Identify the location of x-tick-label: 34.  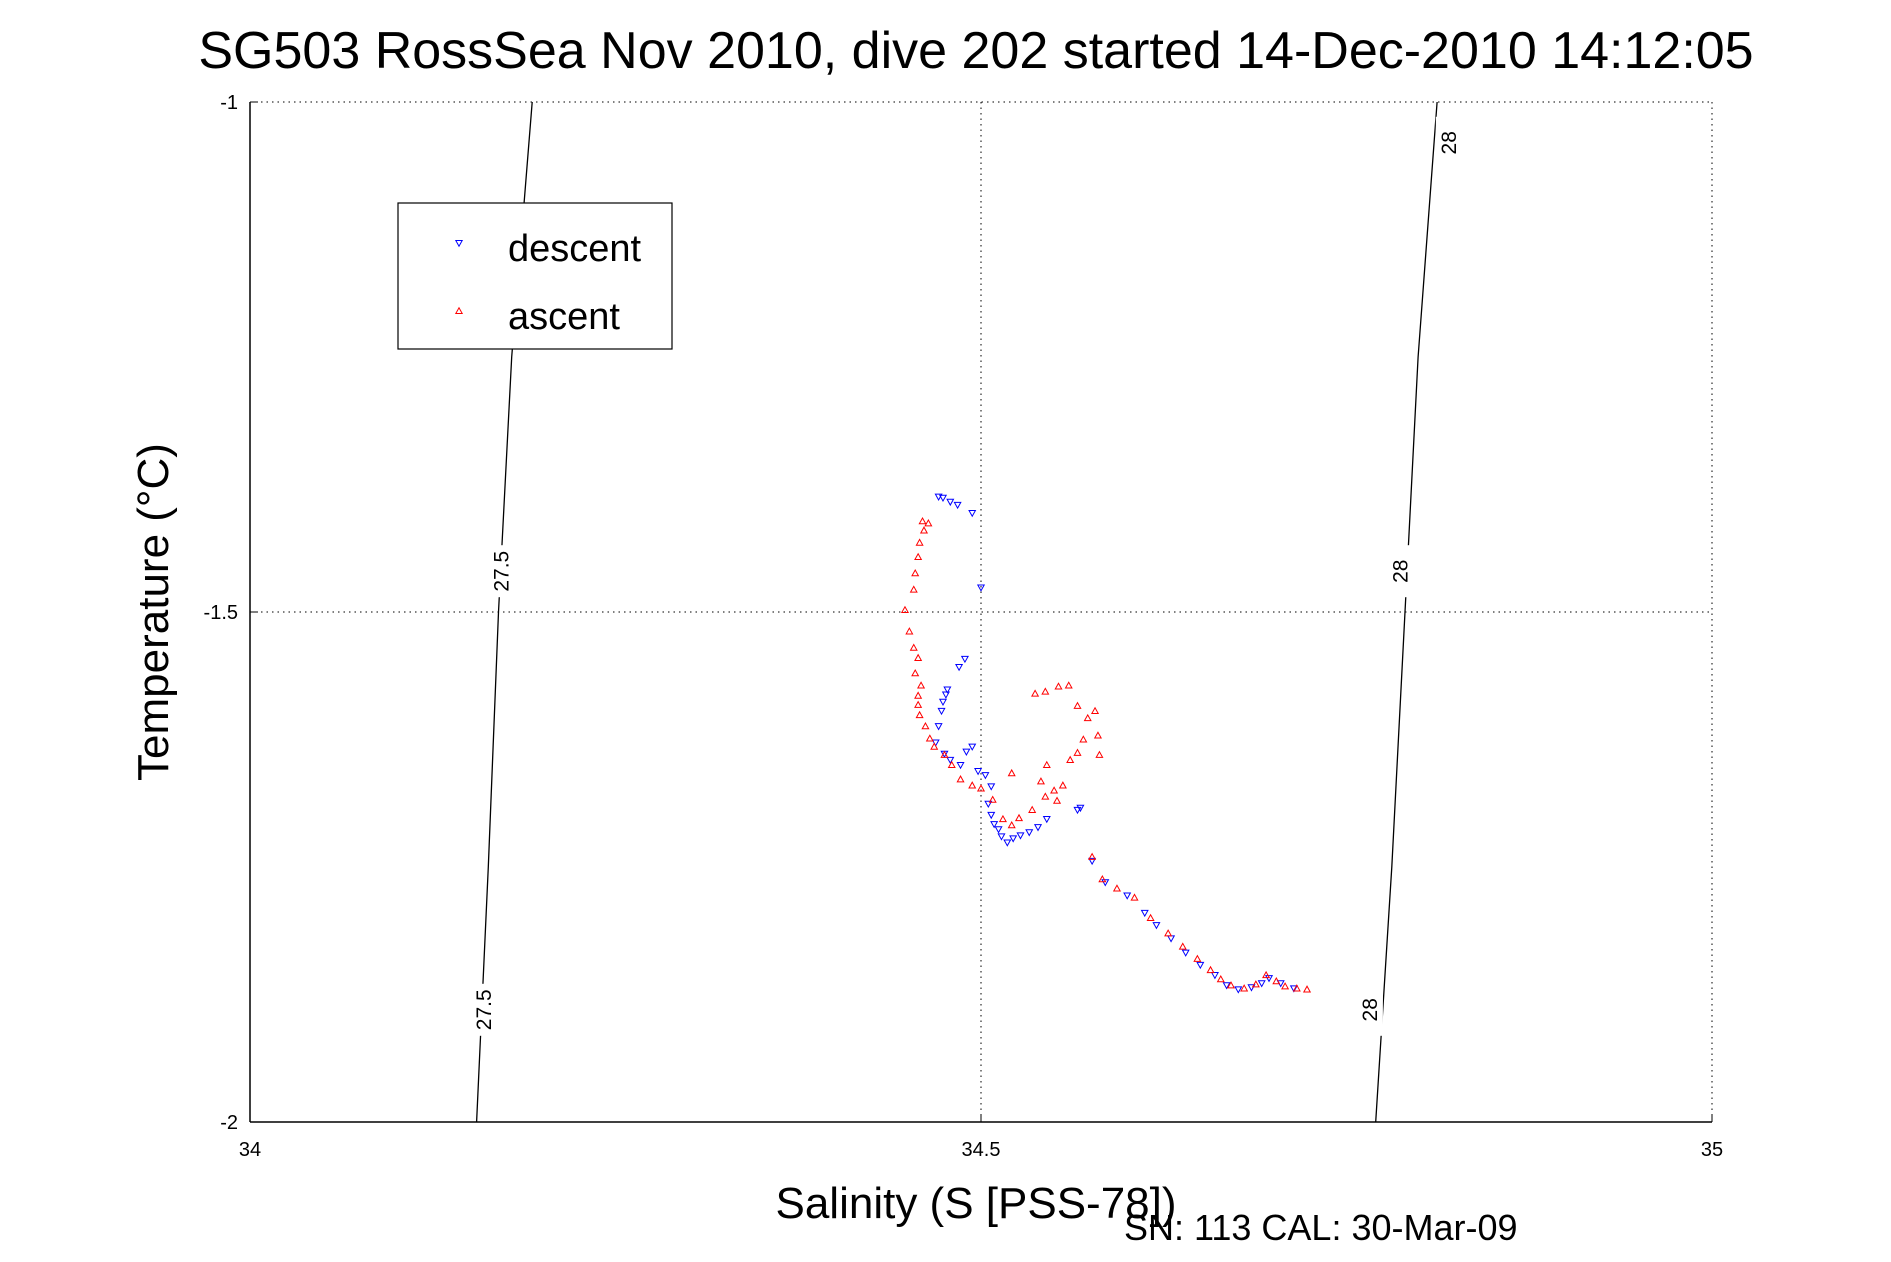
(250, 1150).